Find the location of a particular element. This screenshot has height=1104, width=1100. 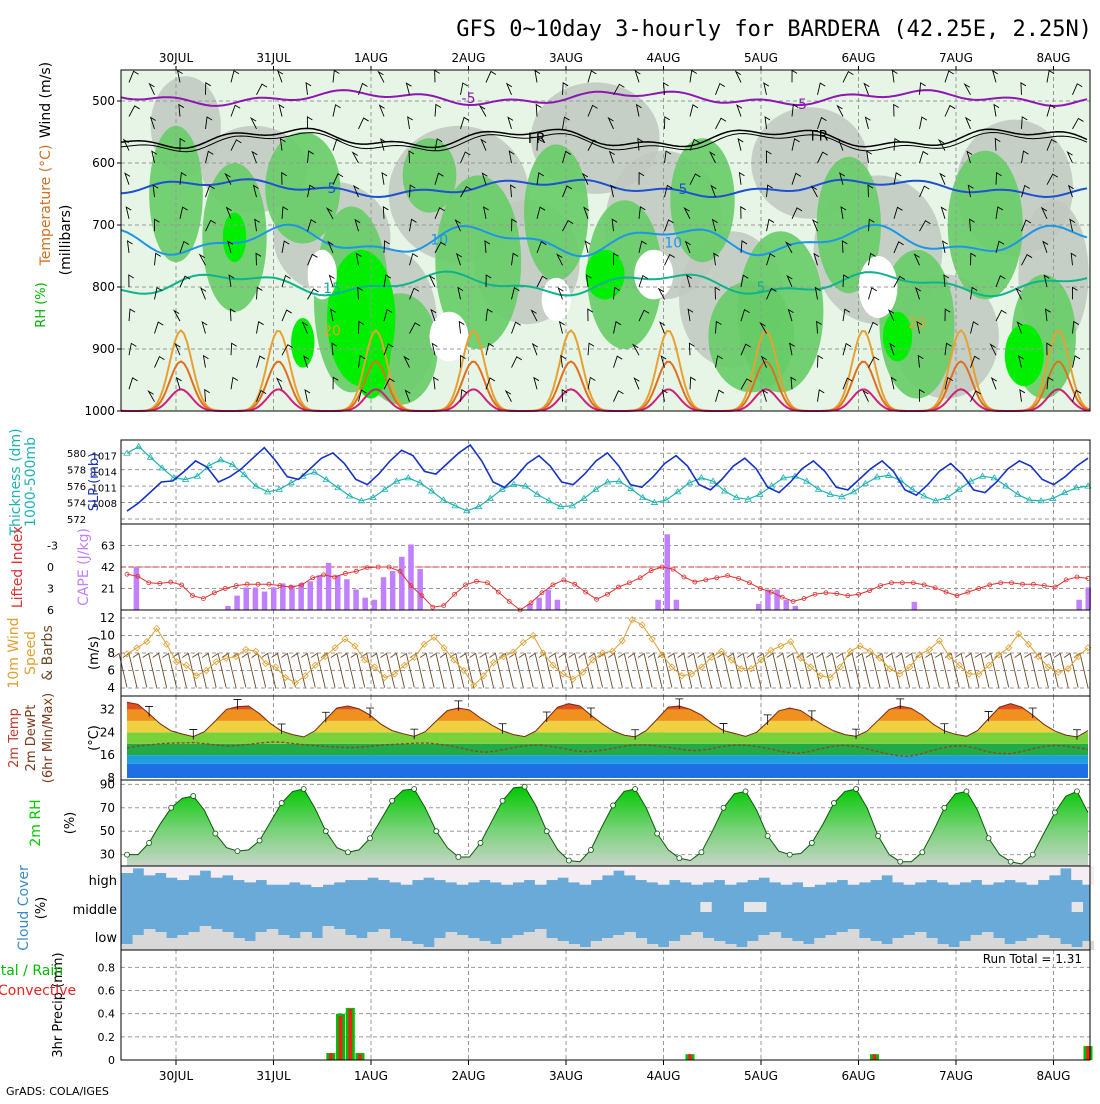

cape-tick-label: 21 is located at coordinates (108, 589).